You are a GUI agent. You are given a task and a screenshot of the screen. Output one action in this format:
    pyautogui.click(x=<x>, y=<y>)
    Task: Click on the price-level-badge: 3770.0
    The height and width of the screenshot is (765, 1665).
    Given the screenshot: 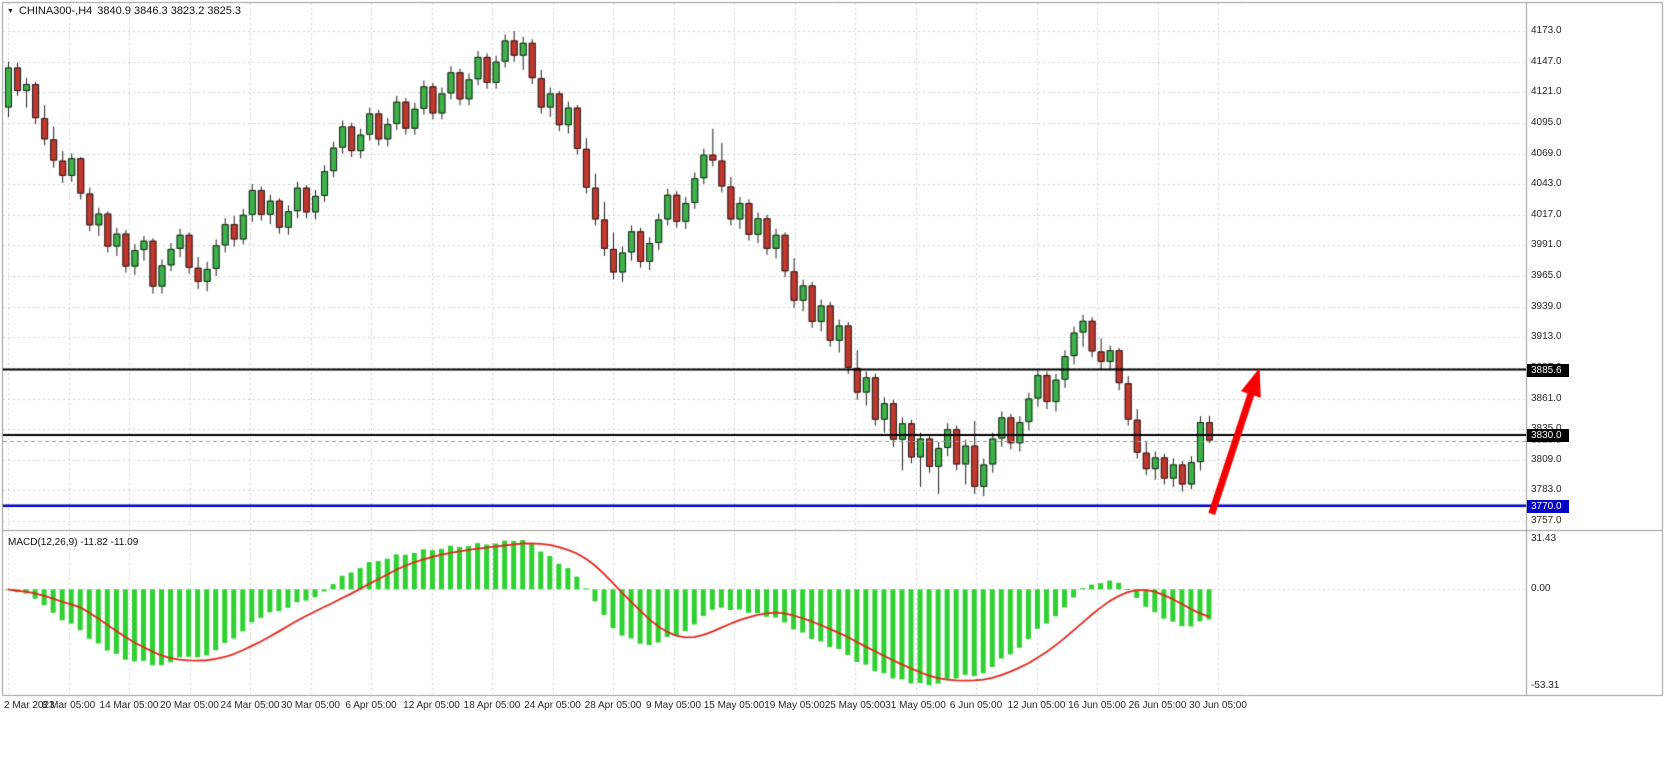 What is the action you would take?
    pyautogui.click(x=1548, y=506)
    